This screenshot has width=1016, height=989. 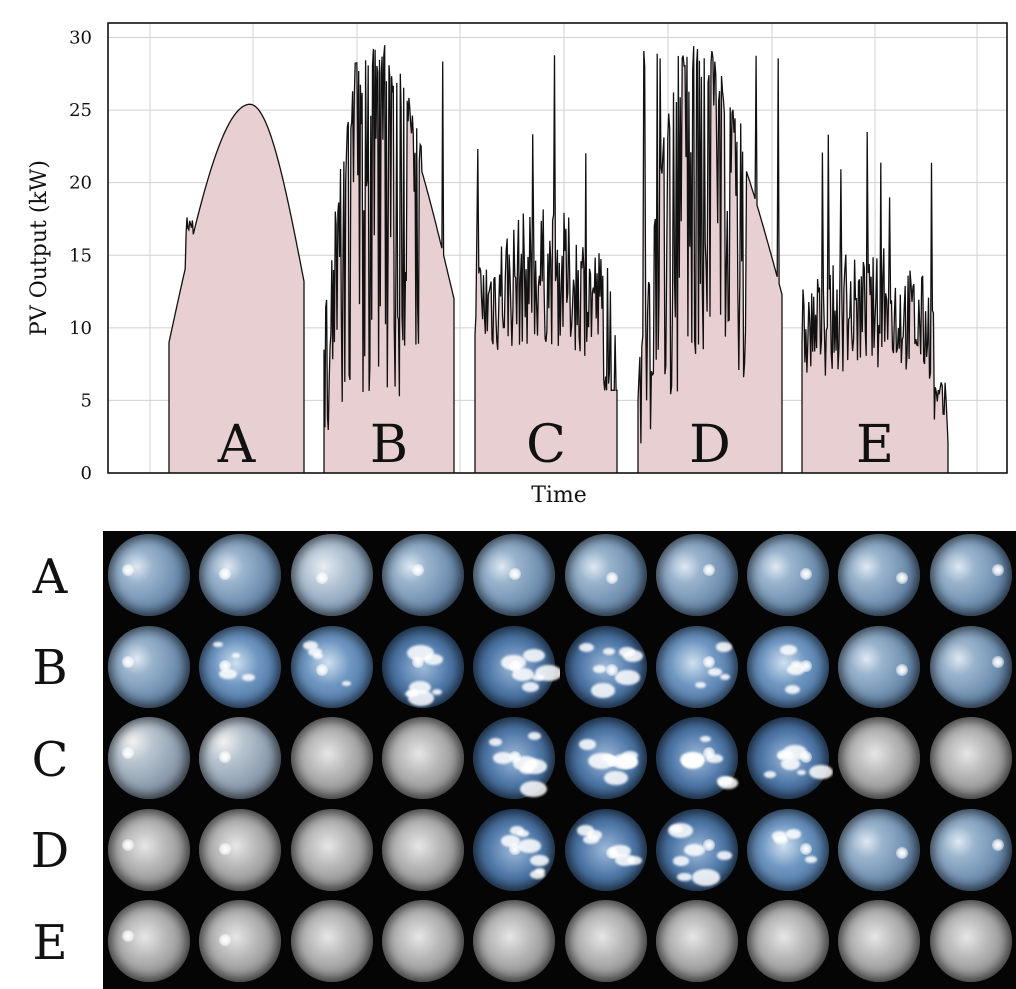 I want to click on y-tick-label: 15, so click(x=80, y=255).